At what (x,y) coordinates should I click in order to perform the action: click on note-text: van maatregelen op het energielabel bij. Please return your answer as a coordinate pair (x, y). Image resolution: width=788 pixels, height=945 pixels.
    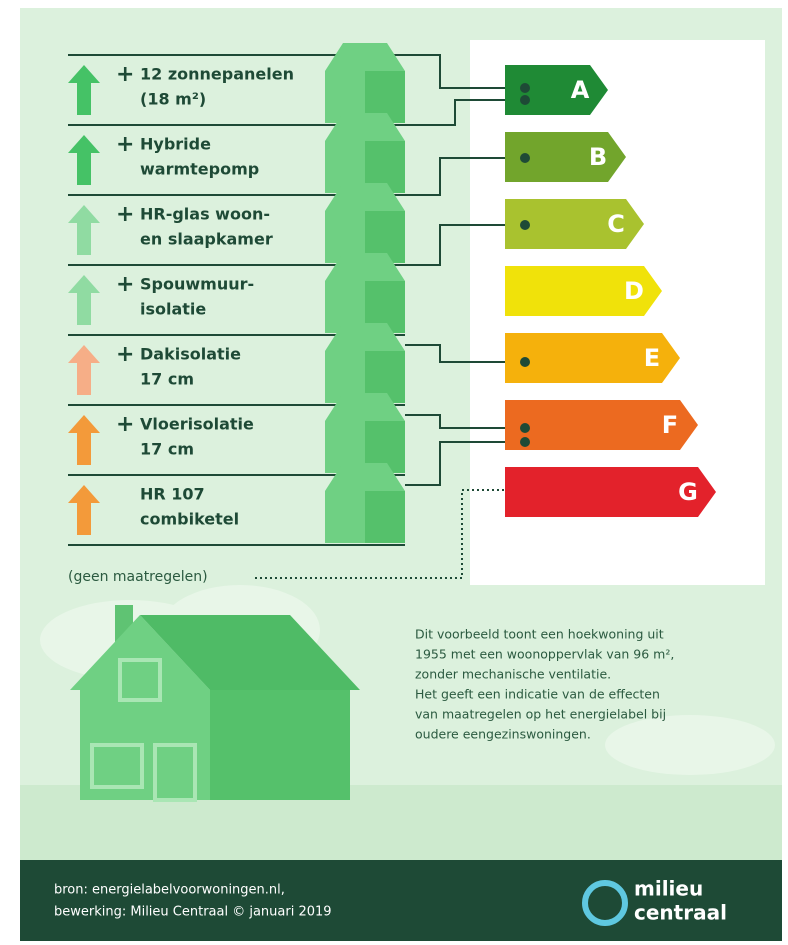
    Looking at the image, I should click on (540, 714).